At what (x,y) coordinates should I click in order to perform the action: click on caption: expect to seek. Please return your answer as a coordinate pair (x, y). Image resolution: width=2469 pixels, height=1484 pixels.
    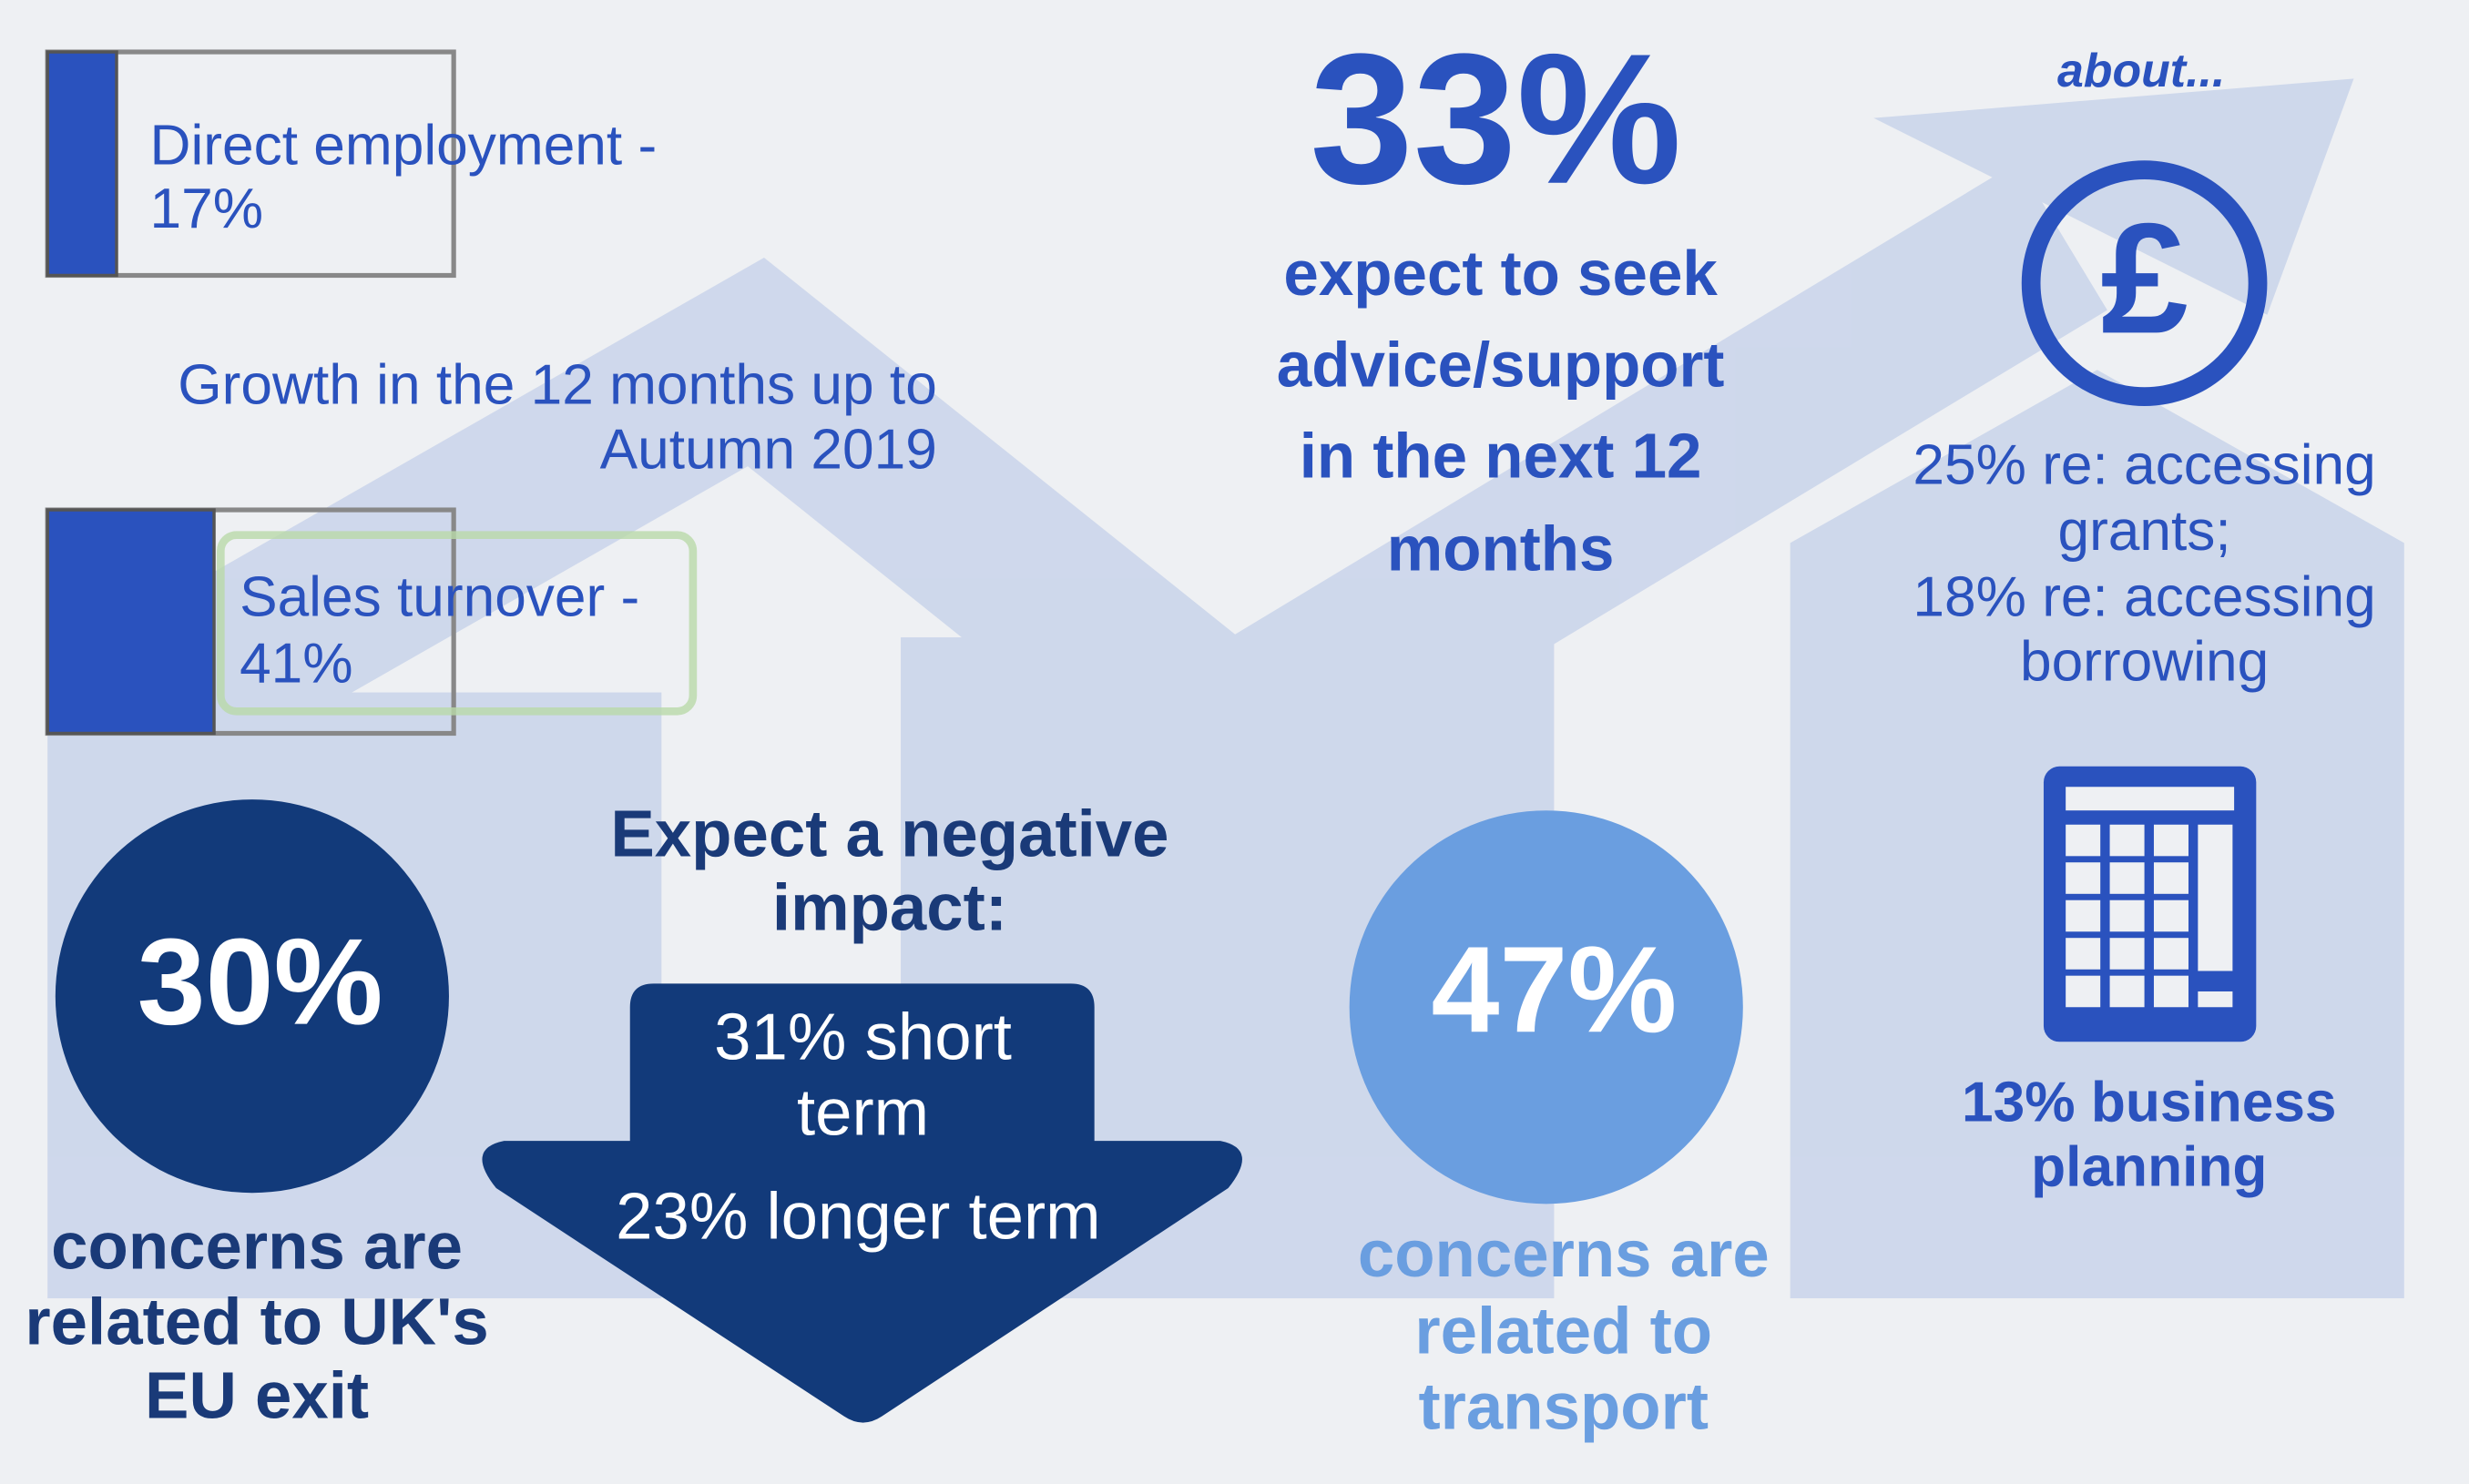
    Looking at the image, I should click on (1500, 273).